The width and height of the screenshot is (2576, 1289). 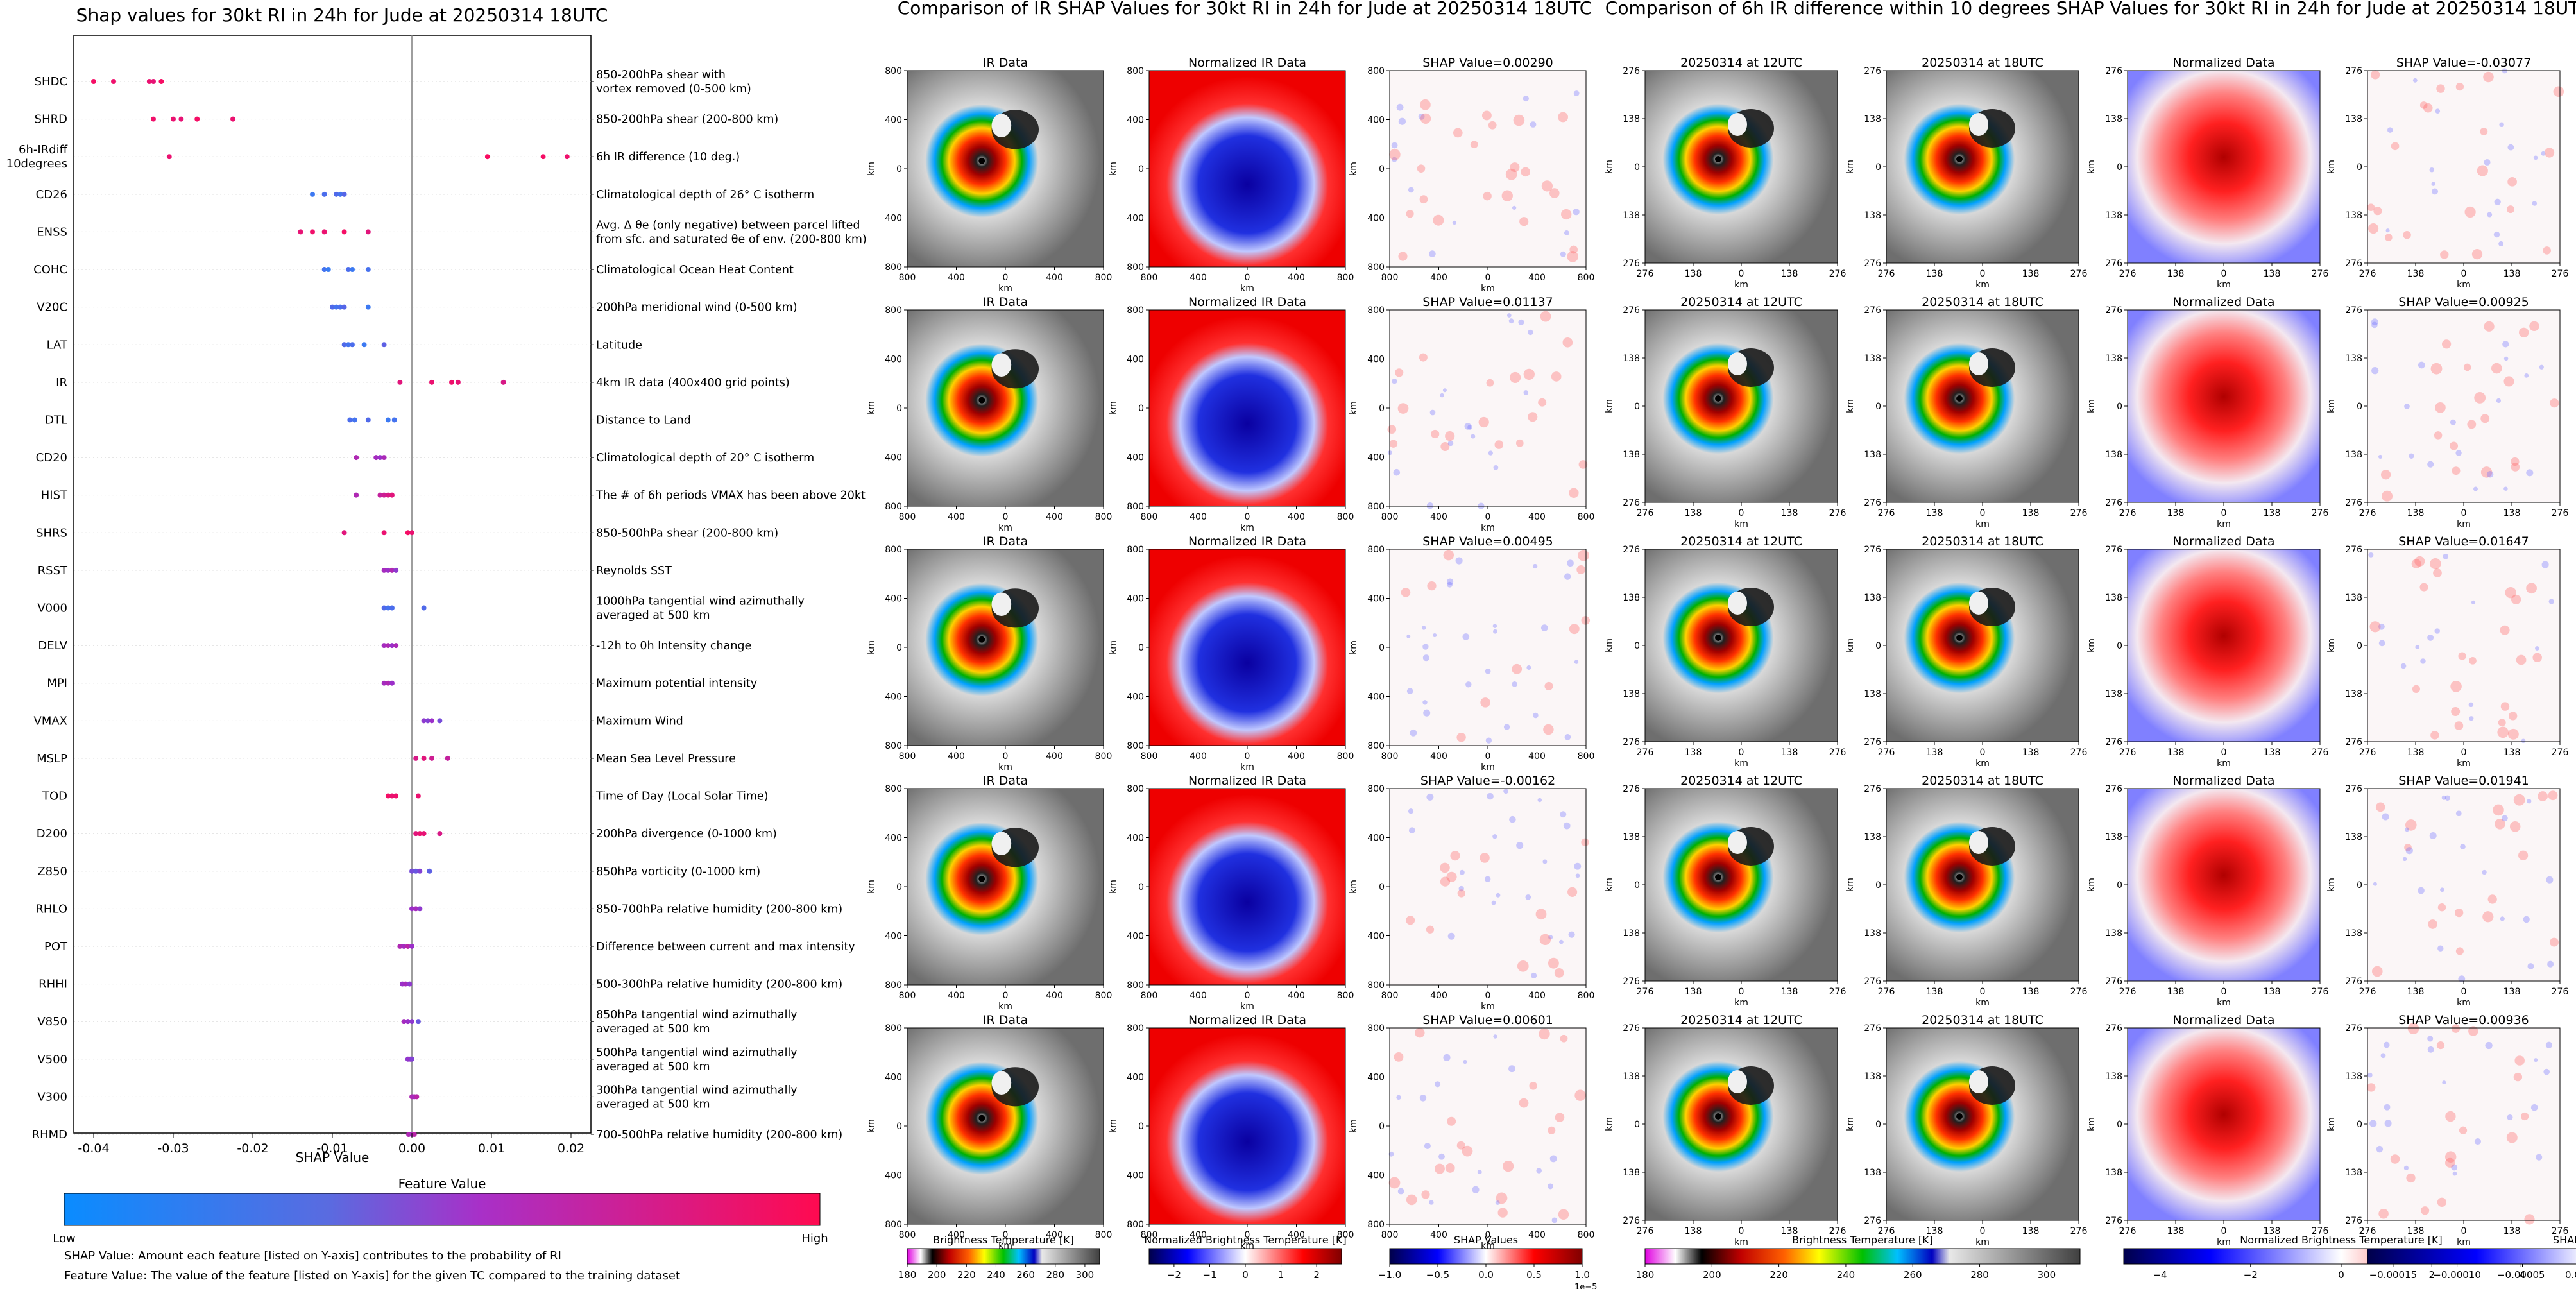 What do you see at coordinates (966, 1275) in the screenshot?
I see `colorbar-tick-label: 220` at bounding box center [966, 1275].